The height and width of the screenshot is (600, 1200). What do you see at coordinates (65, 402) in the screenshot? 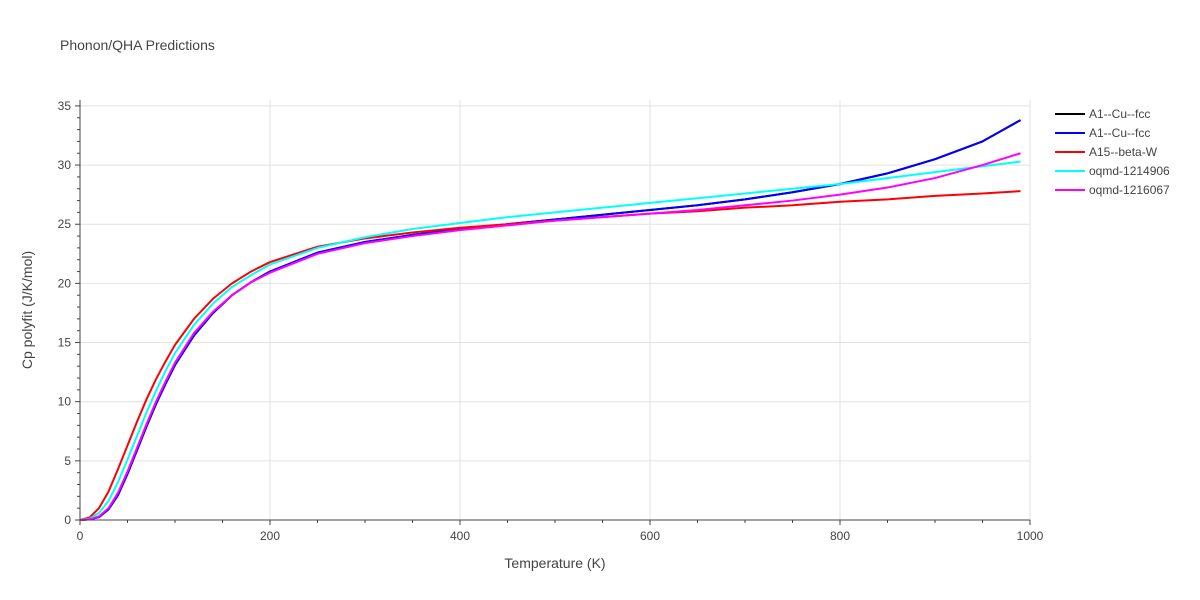
I see `y-tick-label: 10` at bounding box center [65, 402].